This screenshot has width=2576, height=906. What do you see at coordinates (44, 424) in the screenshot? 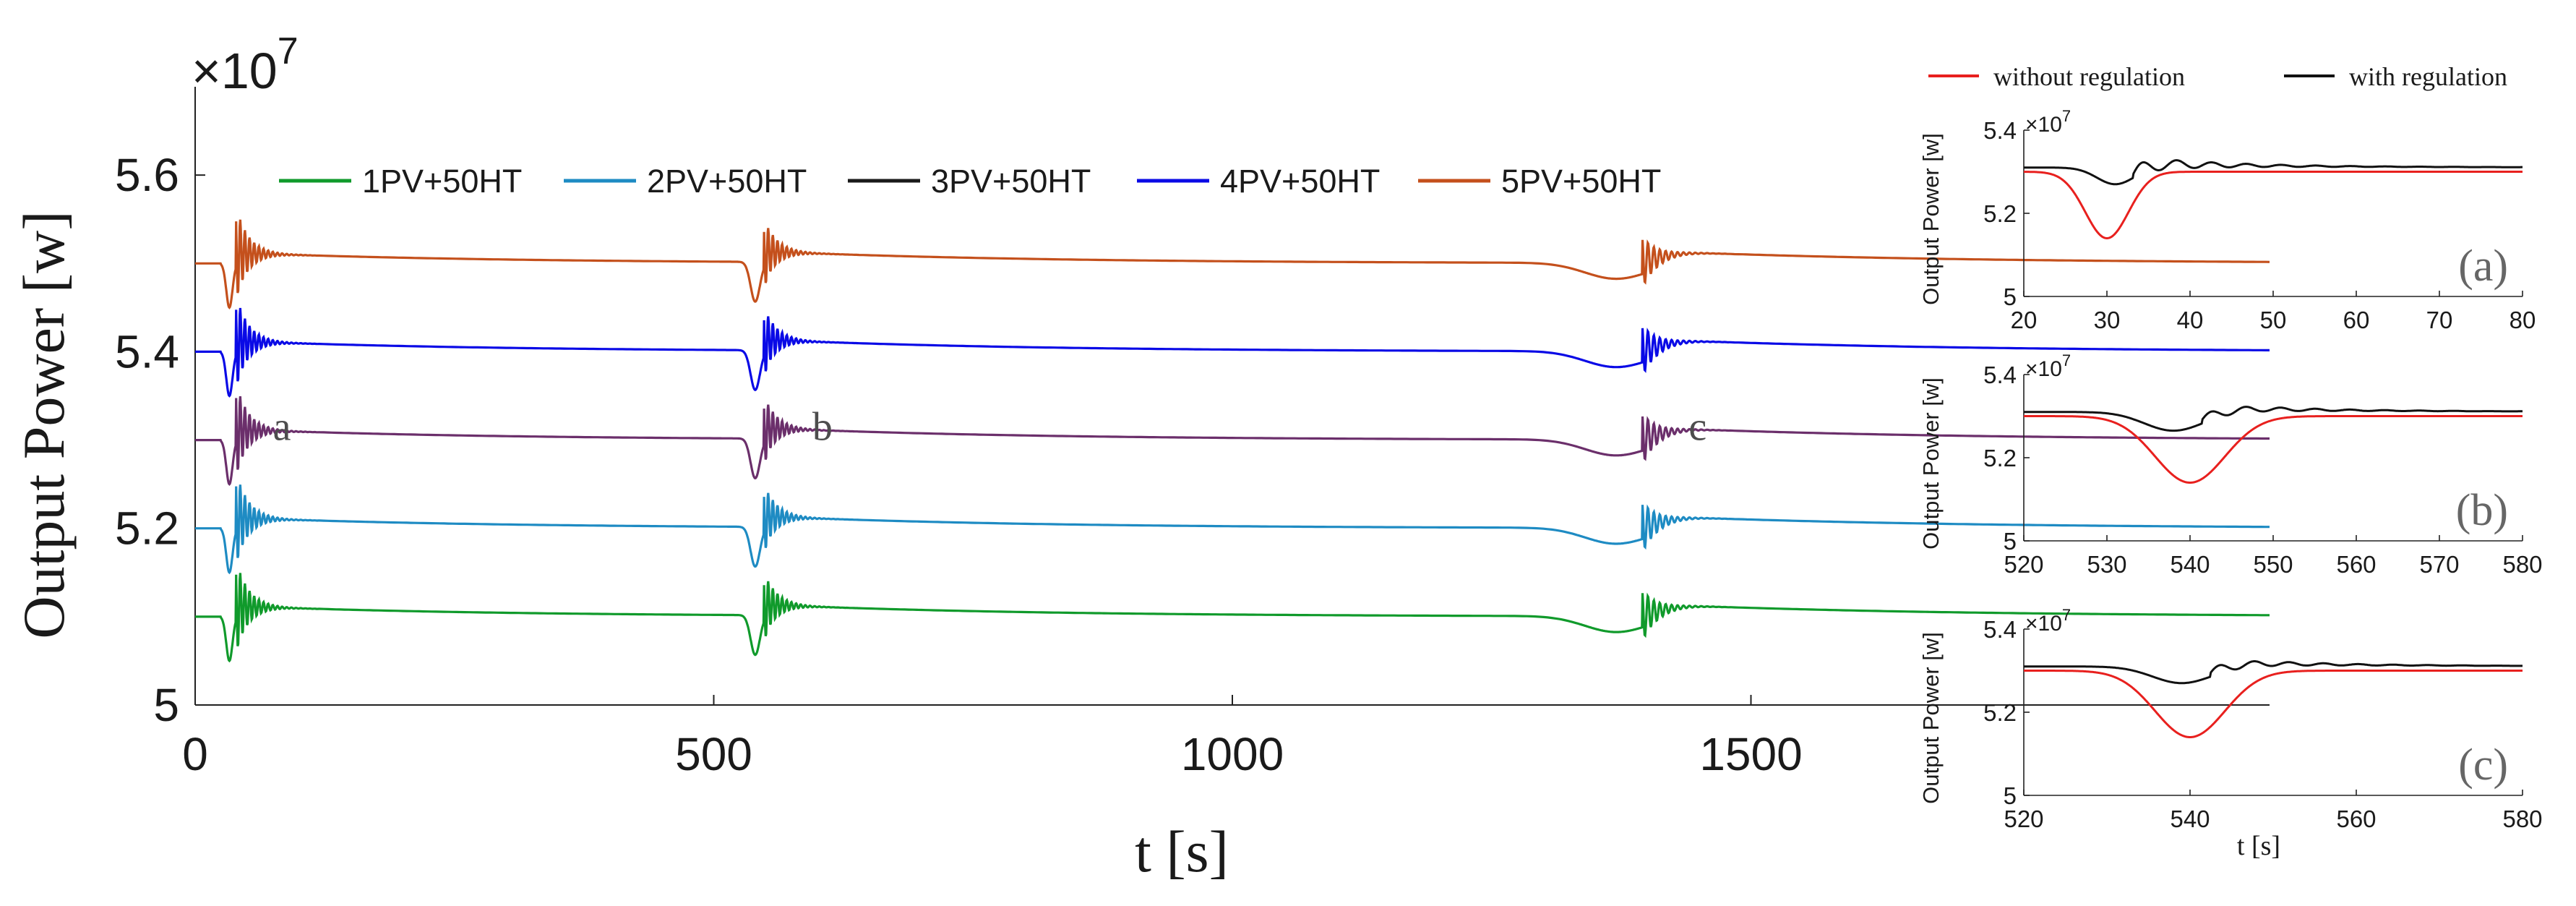
I see `y-axis-label: Output Power [w]` at bounding box center [44, 424].